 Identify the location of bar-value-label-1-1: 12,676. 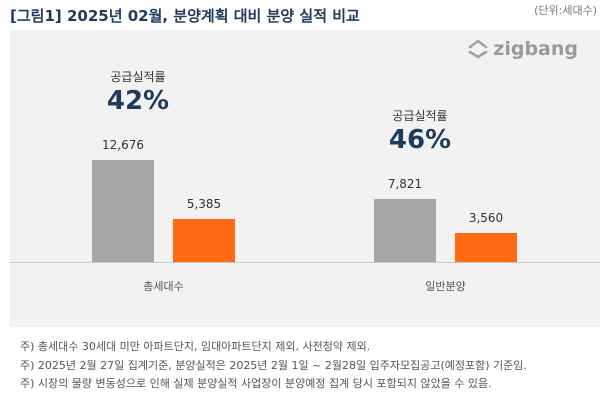
(123, 144).